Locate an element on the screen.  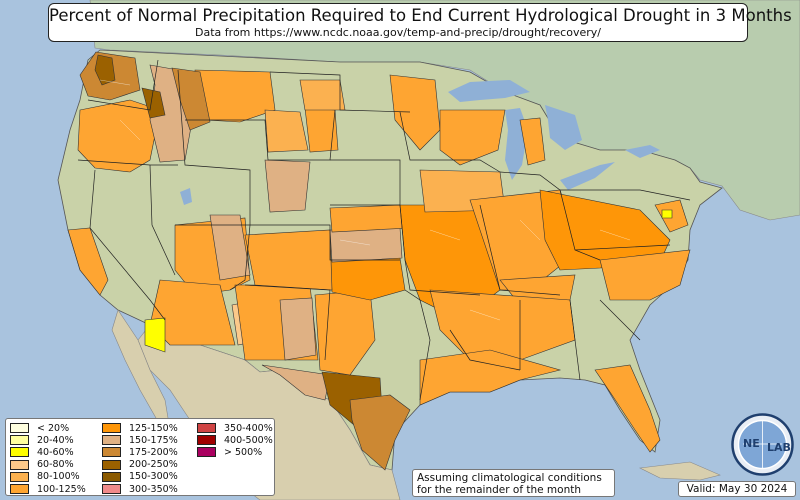
legend-label: 80-100% is located at coordinates (58, 477).